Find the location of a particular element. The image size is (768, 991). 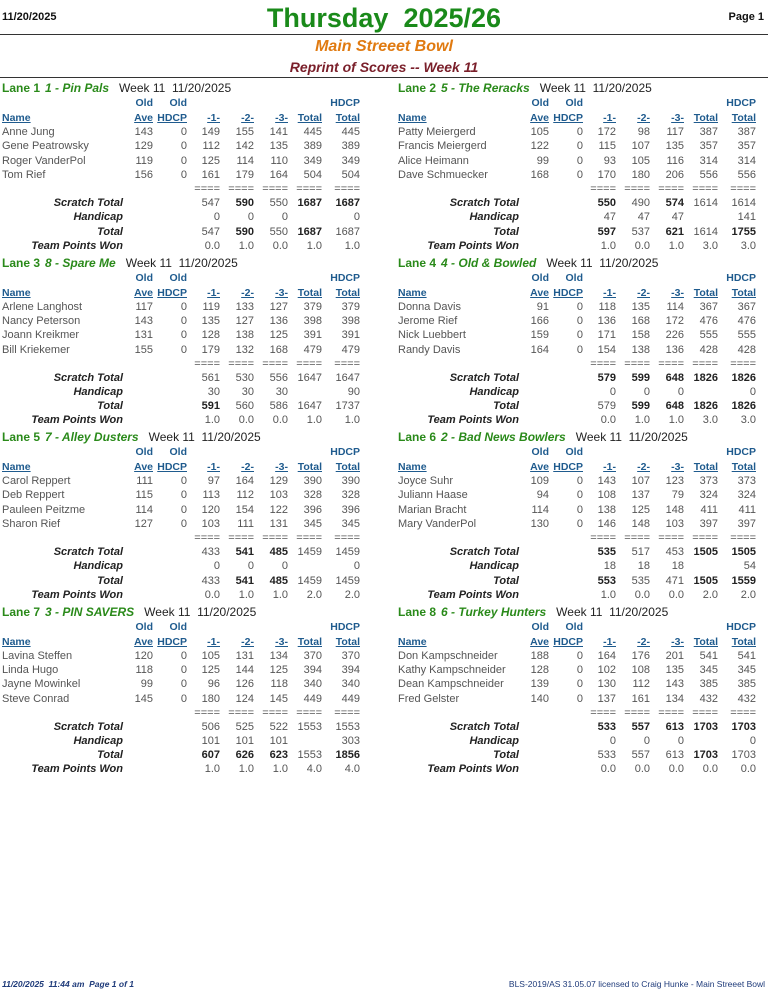

lane-heading: Lane 3 8 - Spare Me Week 11 11/20/2025 is located at coordinates (120, 263).